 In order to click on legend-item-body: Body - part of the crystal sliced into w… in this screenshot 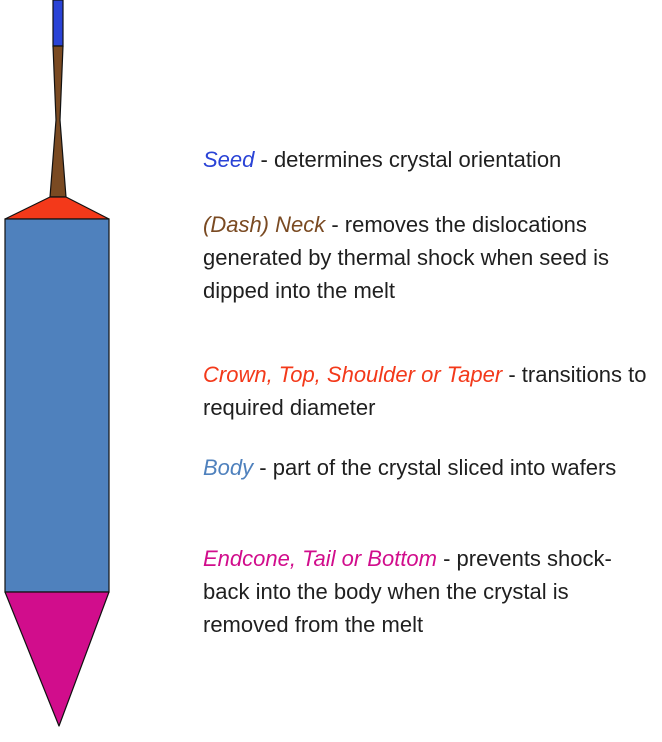, I will do `click(430, 467)`.